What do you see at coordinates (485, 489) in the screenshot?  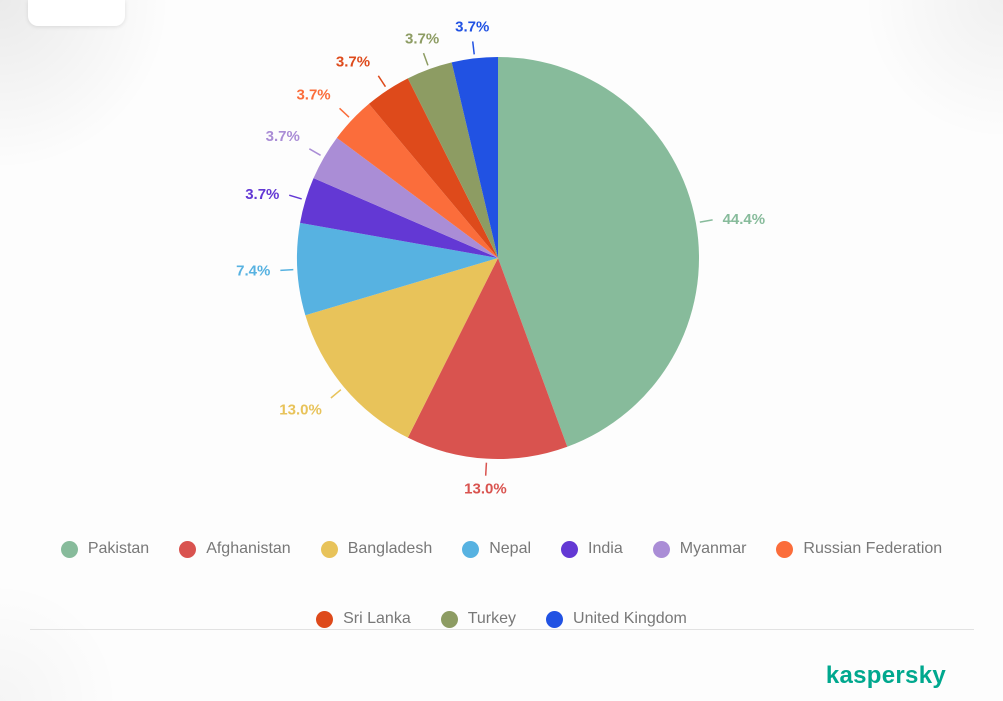 I see `pct-label-afghanistan: 13.0%` at bounding box center [485, 489].